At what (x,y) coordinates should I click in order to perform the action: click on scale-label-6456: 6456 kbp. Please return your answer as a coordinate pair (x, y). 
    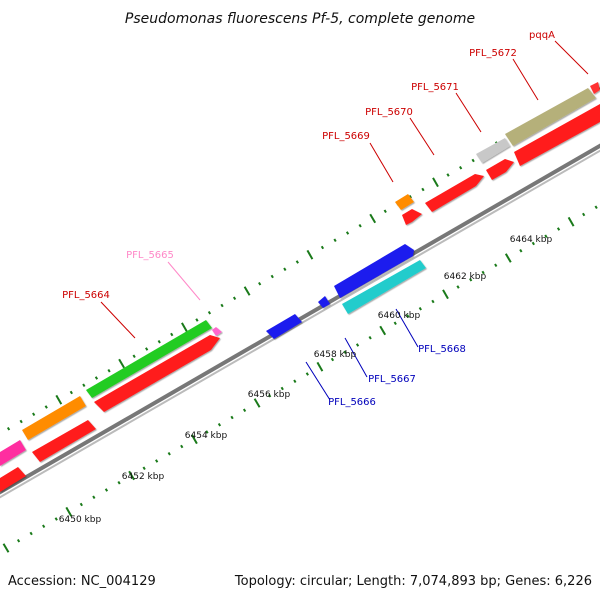
    Looking at the image, I should click on (269, 395).